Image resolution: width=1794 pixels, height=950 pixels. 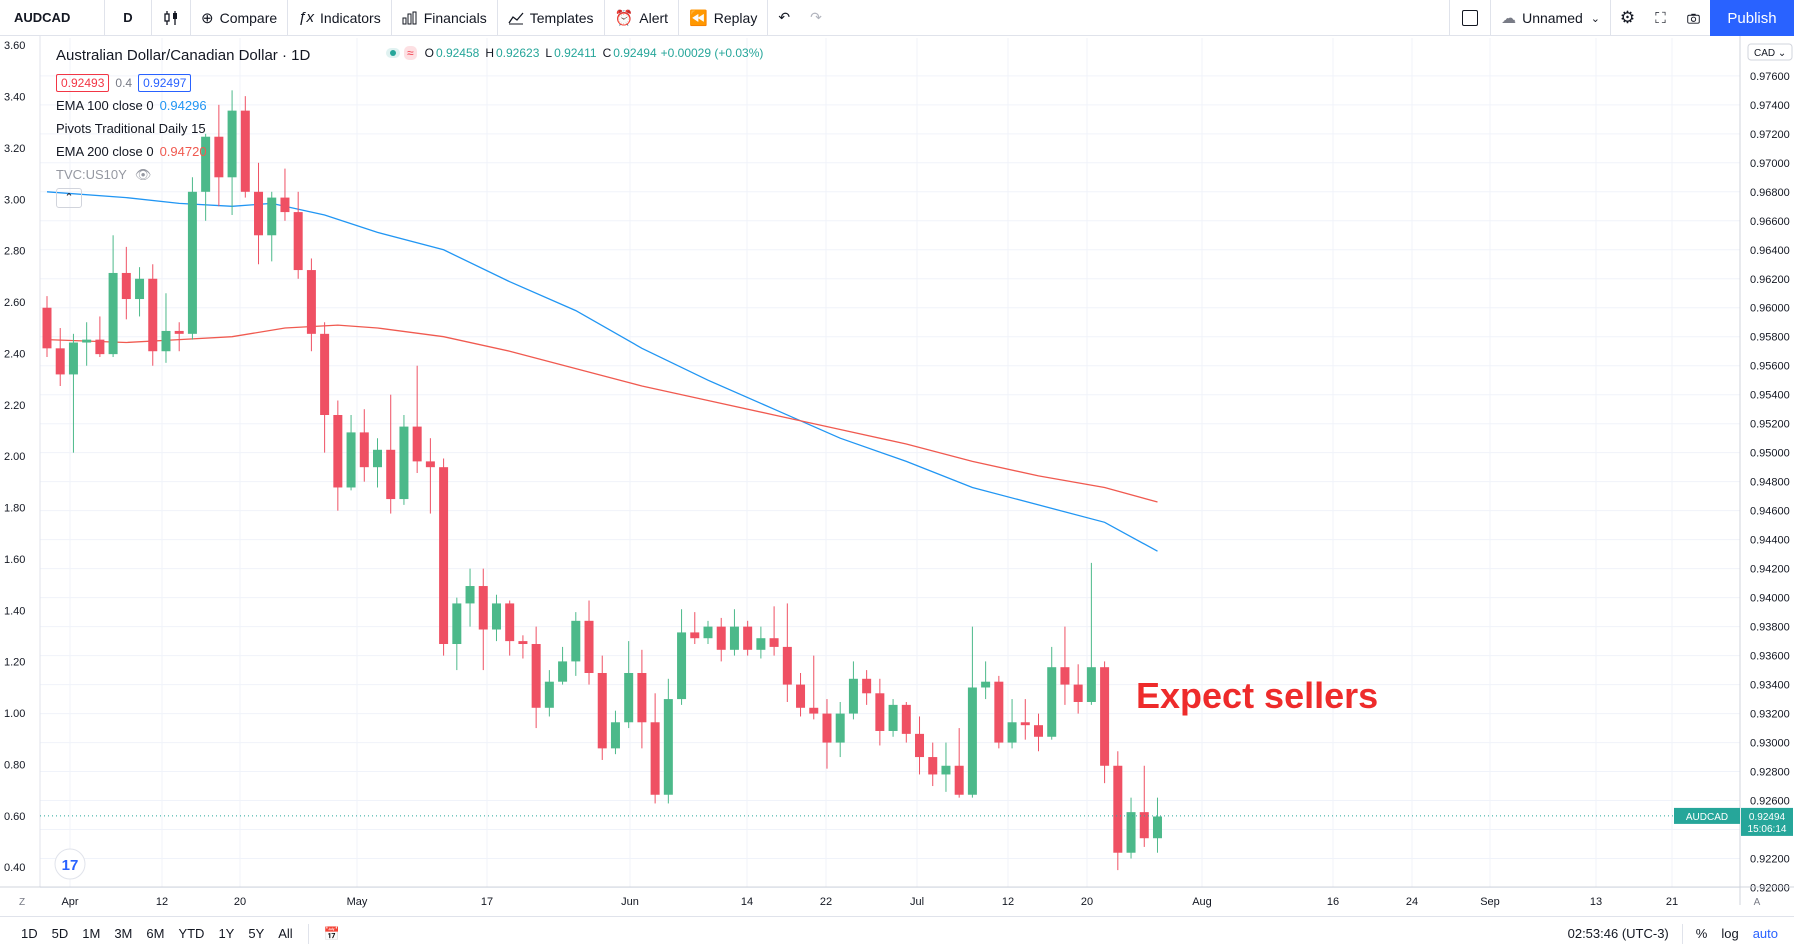 I want to click on currency-label: CAD ⌄, so click(x=1770, y=53).